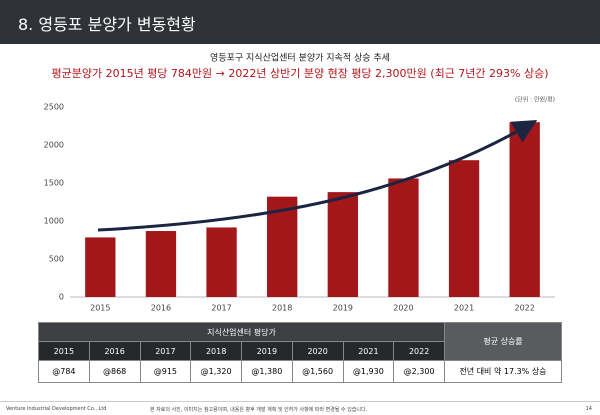 Image resolution: width=600 pixels, height=415 pixels. What do you see at coordinates (503, 371) in the screenshot?
I see `growth-cell: 전년 대비 약 17.3% 상승` at bounding box center [503, 371].